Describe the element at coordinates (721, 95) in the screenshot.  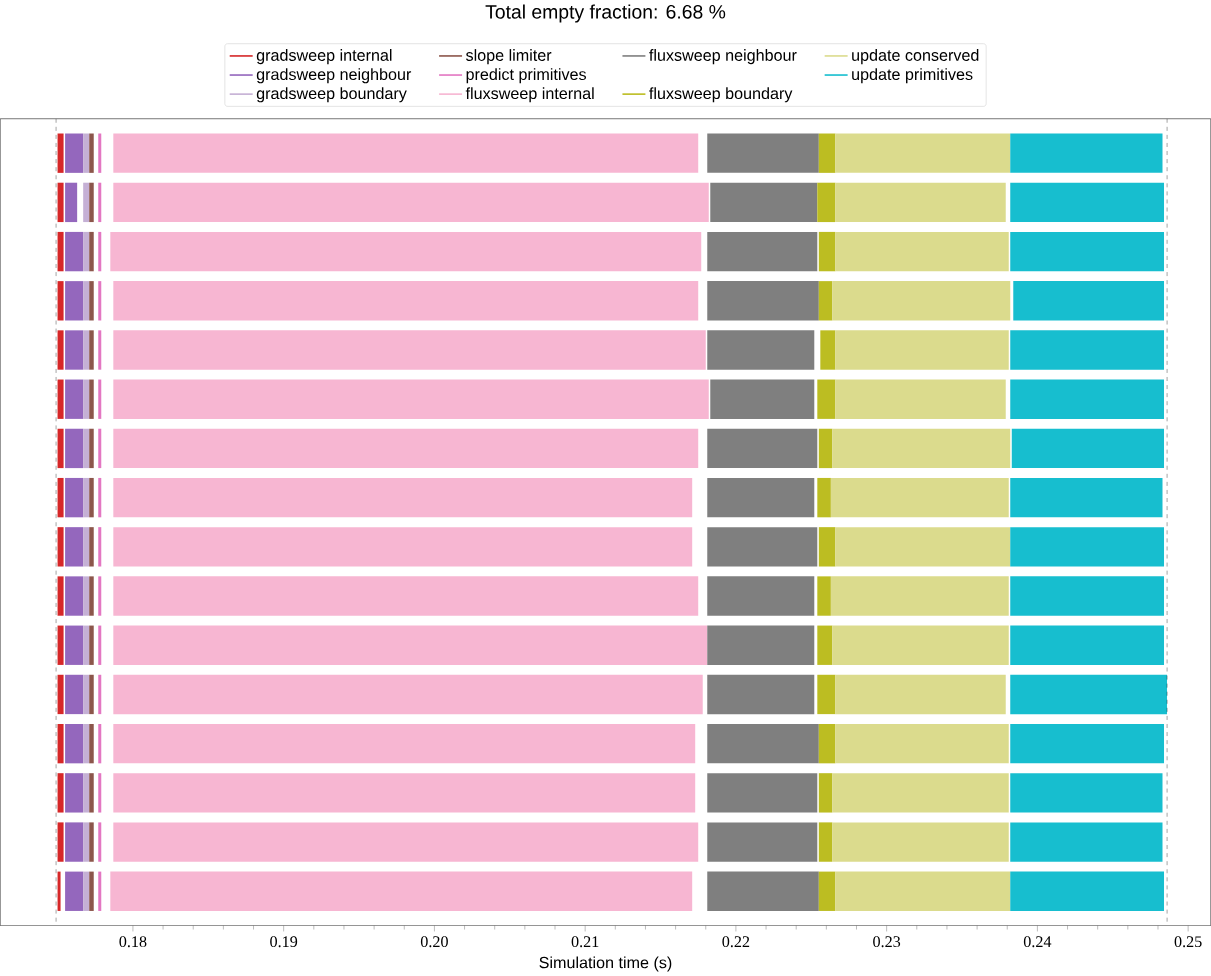
I see `legend-label: fluxsweep boundary` at that location.